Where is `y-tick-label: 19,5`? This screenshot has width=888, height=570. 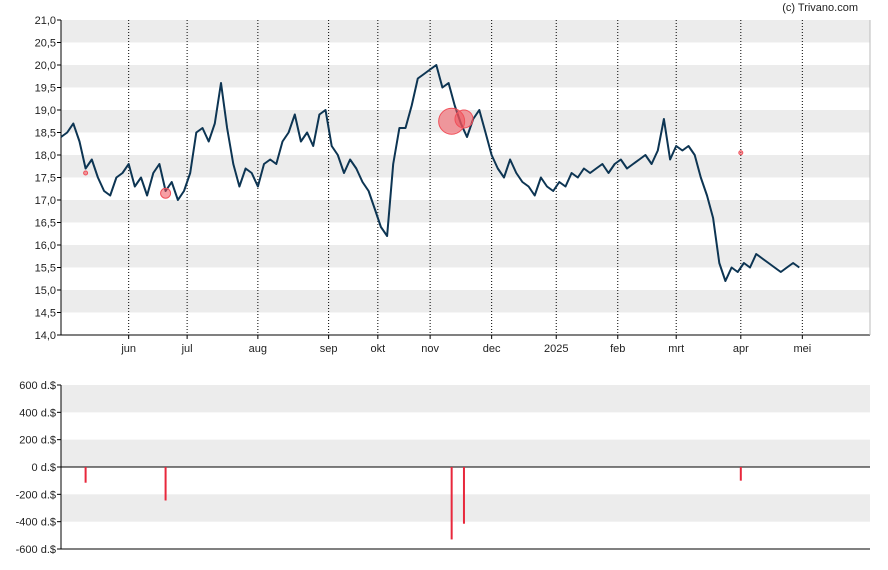
y-tick-label: 19,5 is located at coordinates (45, 89).